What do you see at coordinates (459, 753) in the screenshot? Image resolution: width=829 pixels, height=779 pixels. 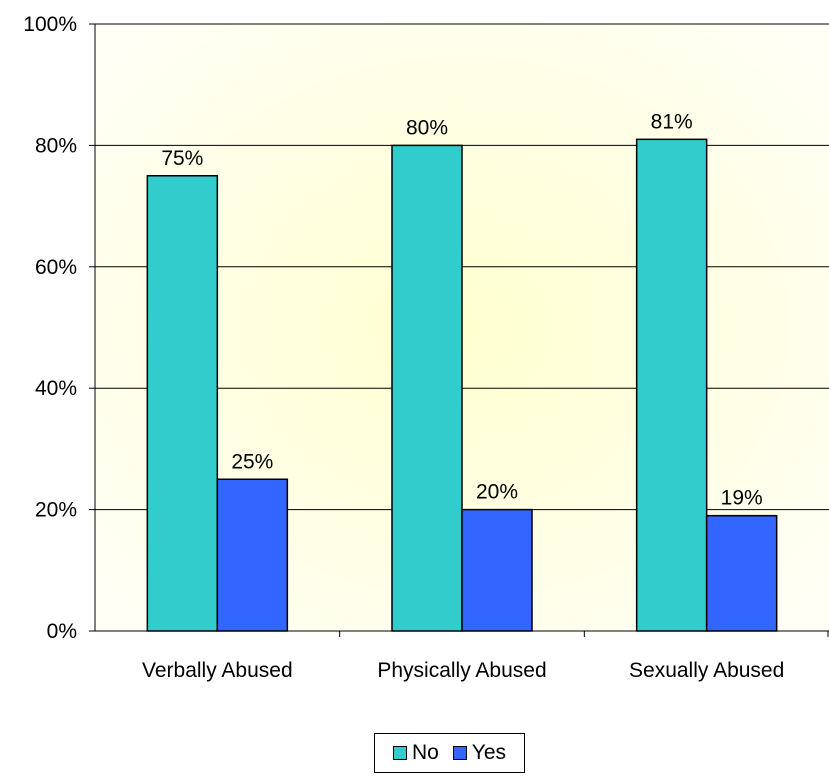 I see `legend-swatch-yes` at bounding box center [459, 753].